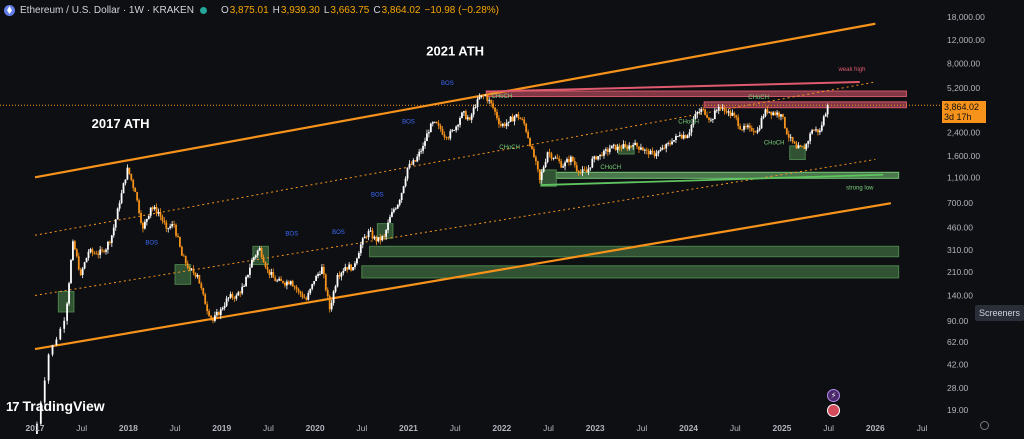 The width and height of the screenshot is (1024, 439). I want to click on tradingview-logo: 17 TradingView, so click(55, 406).